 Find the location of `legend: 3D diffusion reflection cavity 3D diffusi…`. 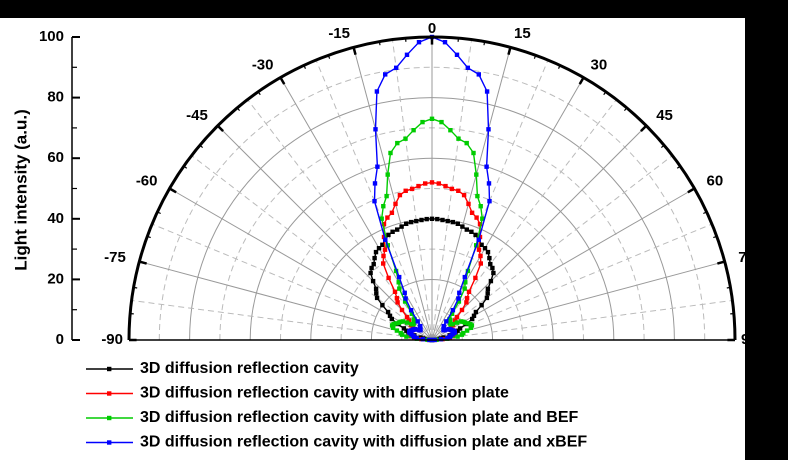

legend: 3D diffusion reflection cavity 3D diffusi… is located at coordinates (336, 405).